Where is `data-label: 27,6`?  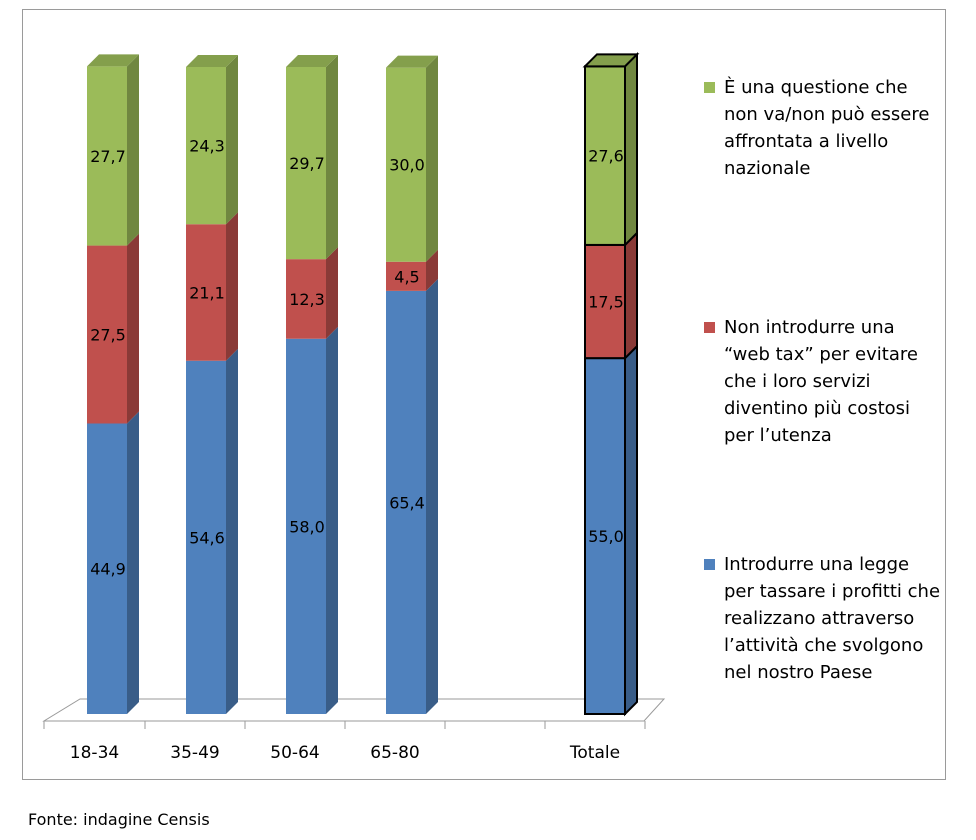
data-label: 27,6 is located at coordinates (606, 156).